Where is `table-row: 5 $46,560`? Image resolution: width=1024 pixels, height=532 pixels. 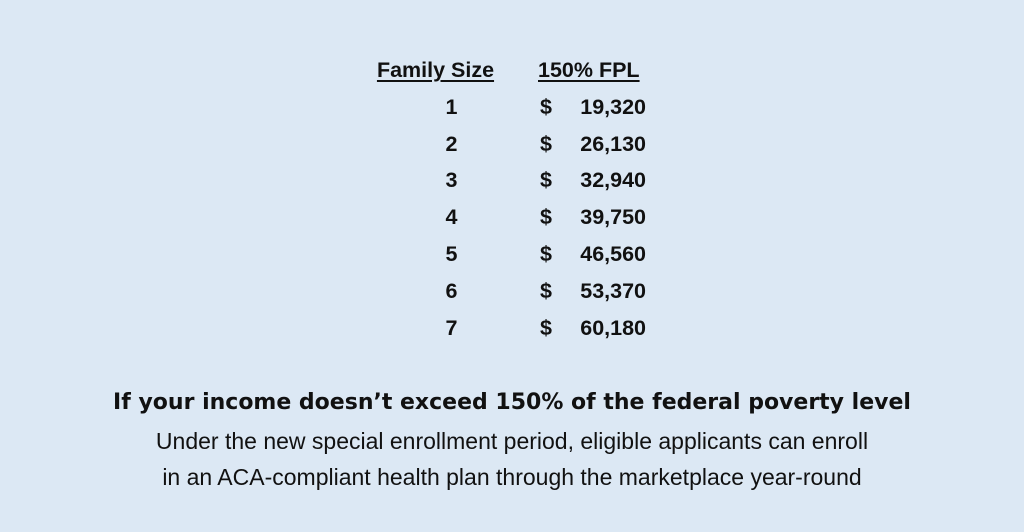
table-row: 5 $46,560 is located at coordinates (500, 254).